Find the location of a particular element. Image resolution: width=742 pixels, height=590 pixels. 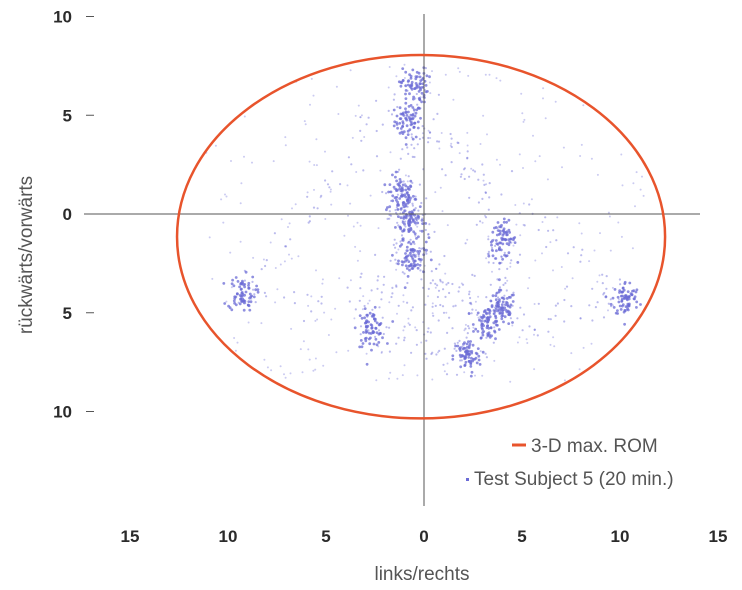

x-tick-label: 5 is located at coordinates (325, 536).